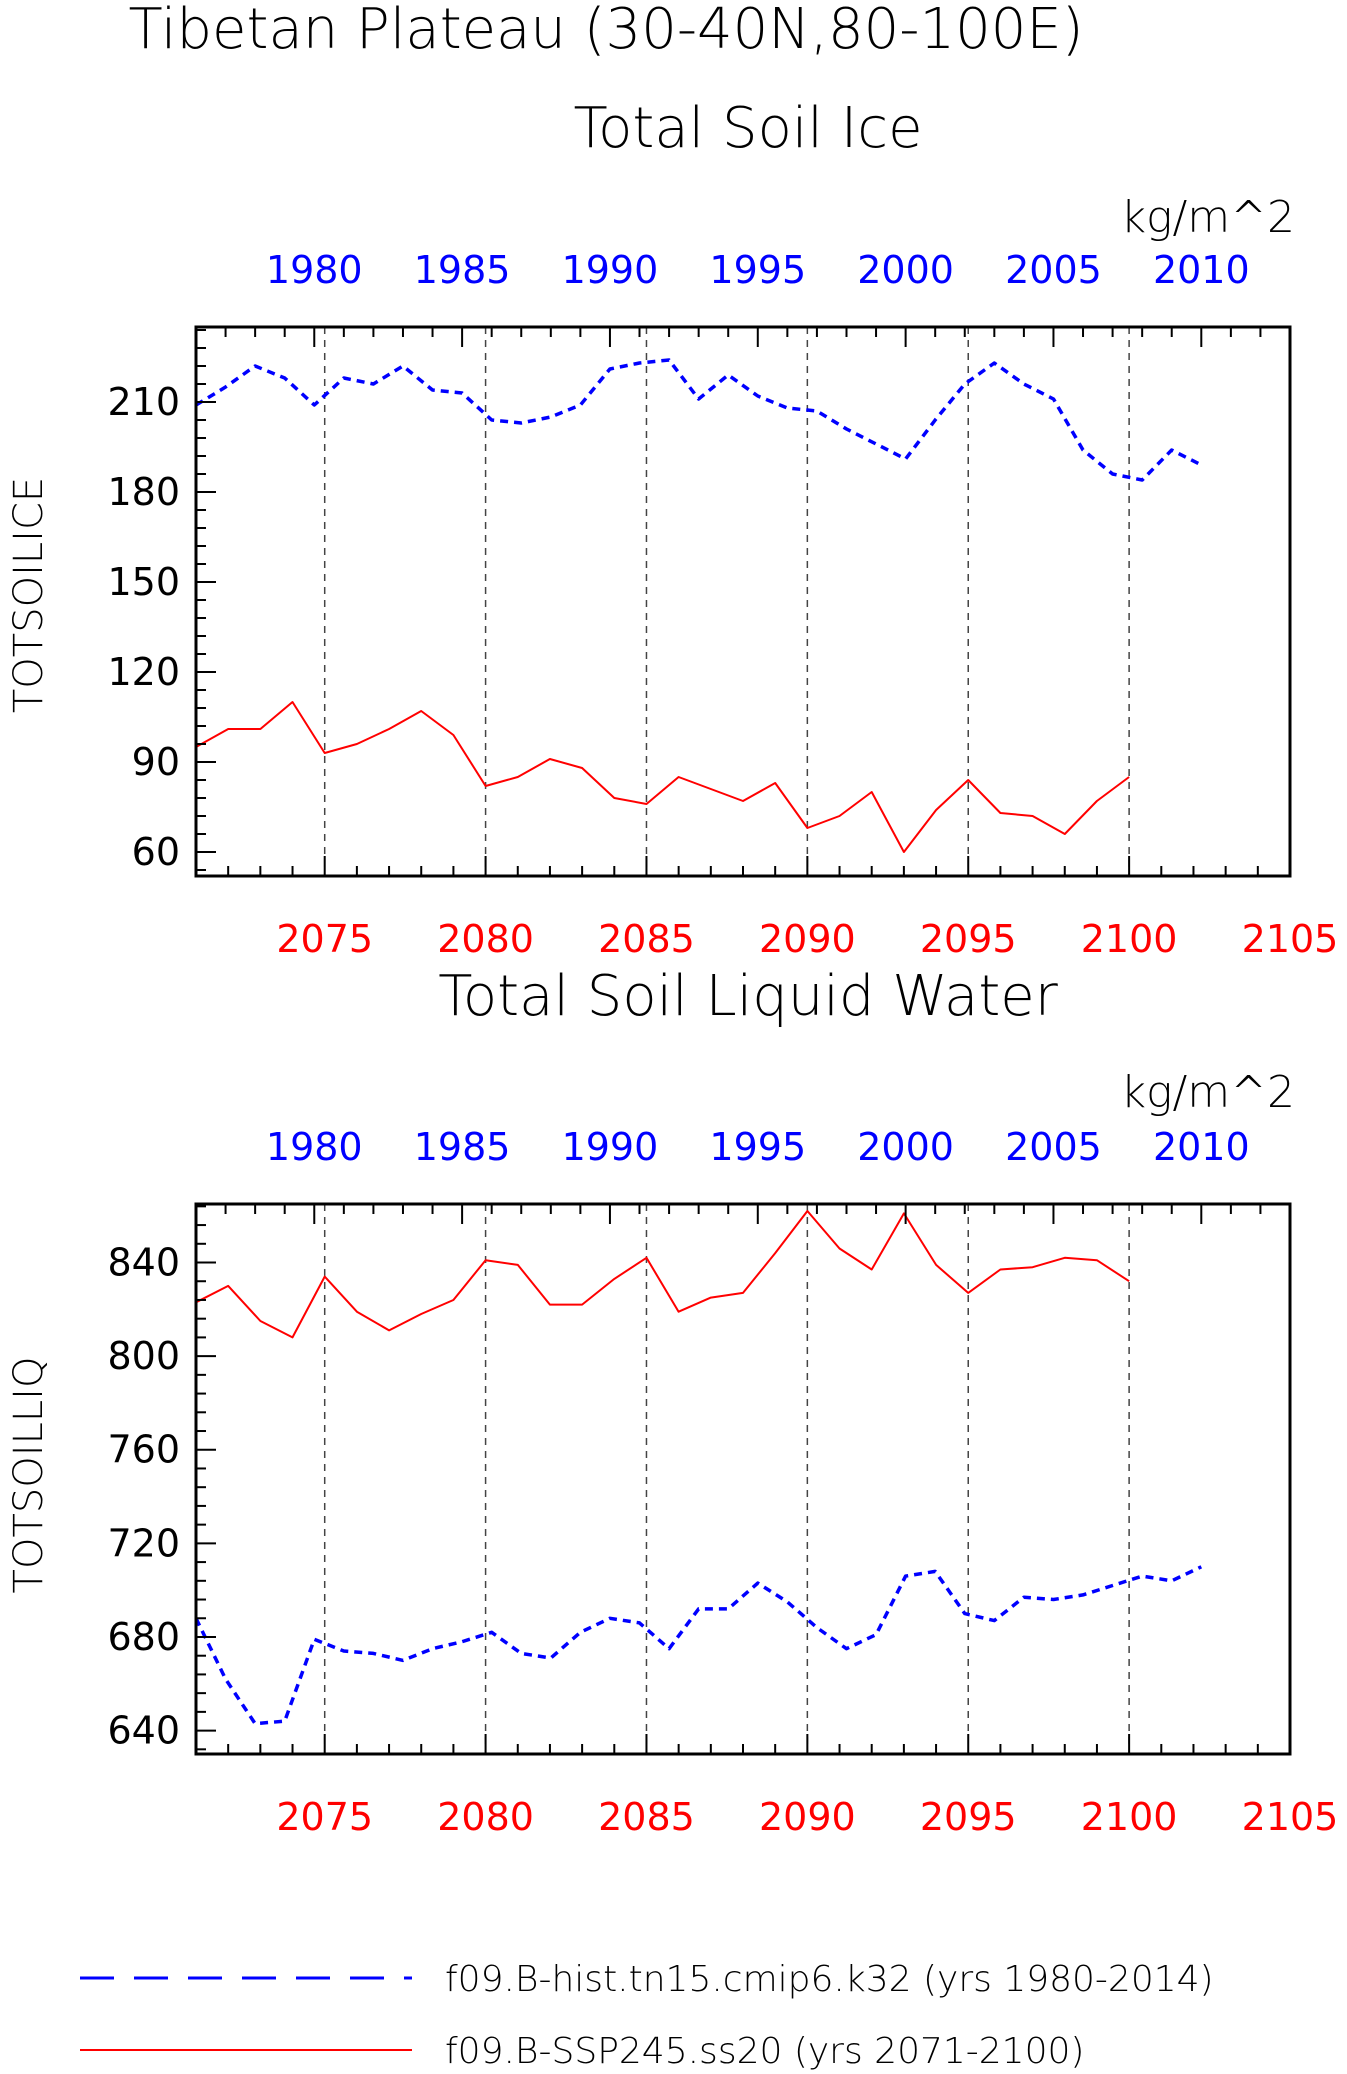 This screenshot has width=1347, height=2074. What do you see at coordinates (143, 1356) in the screenshot?
I see `y-tick-label: 800` at bounding box center [143, 1356].